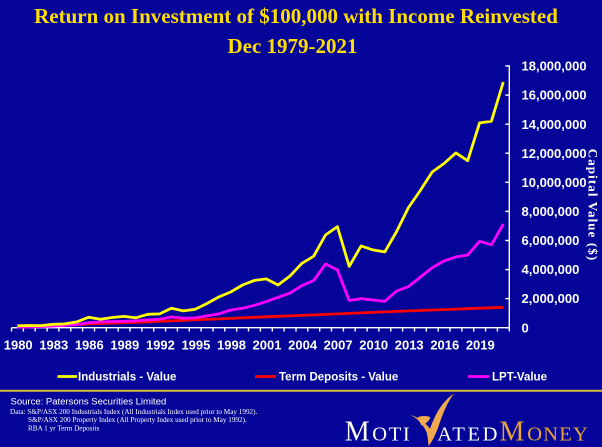 The width and height of the screenshot is (602, 447). I want to click on svg-text: 1998, so click(231, 345).